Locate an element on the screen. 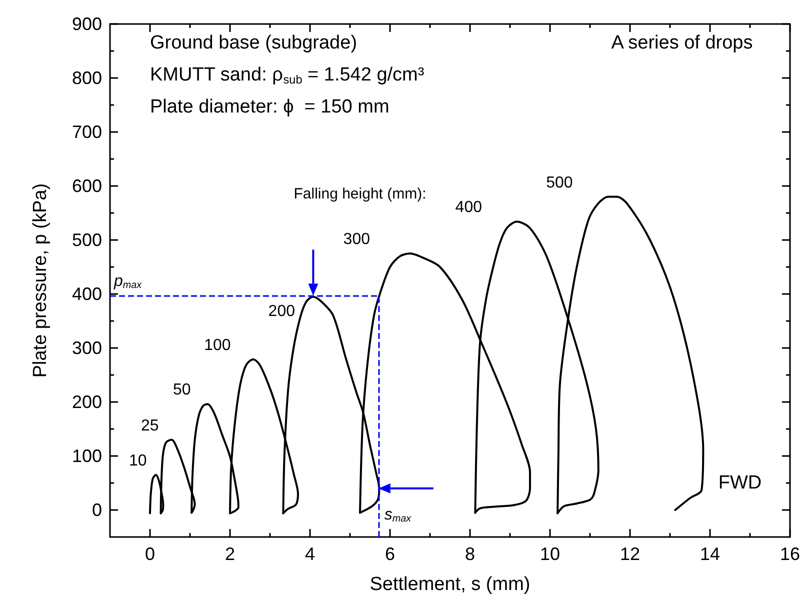  series-label: 50 is located at coordinates (182, 390).